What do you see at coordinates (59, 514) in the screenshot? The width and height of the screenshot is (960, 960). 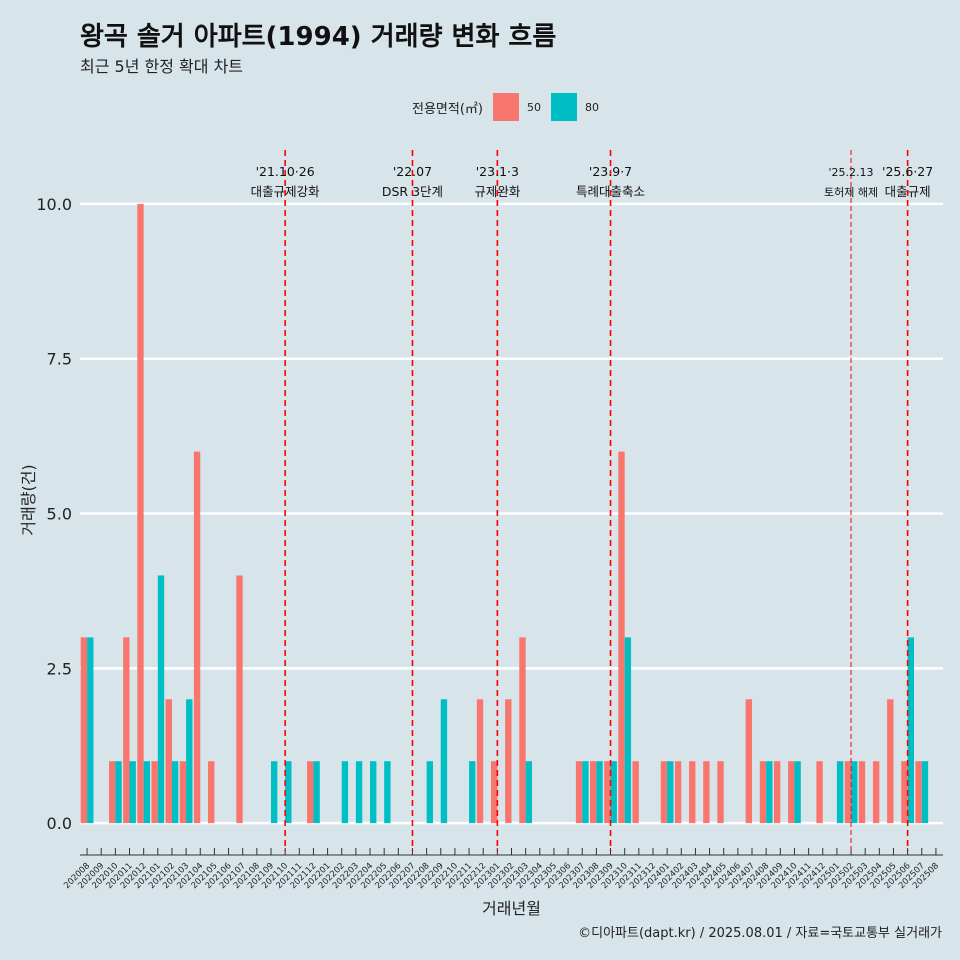 I see `y-tick-label: 5.0` at bounding box center [59, 514].